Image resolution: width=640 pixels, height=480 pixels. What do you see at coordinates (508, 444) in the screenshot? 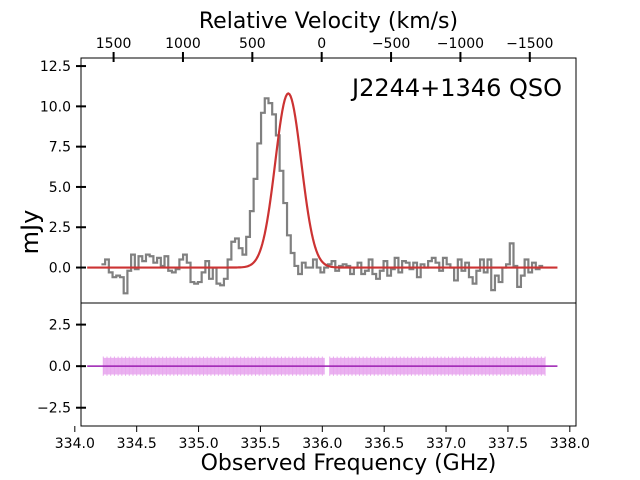
I see `x-tick-label: 337.5` at bounding box center [508, 444].